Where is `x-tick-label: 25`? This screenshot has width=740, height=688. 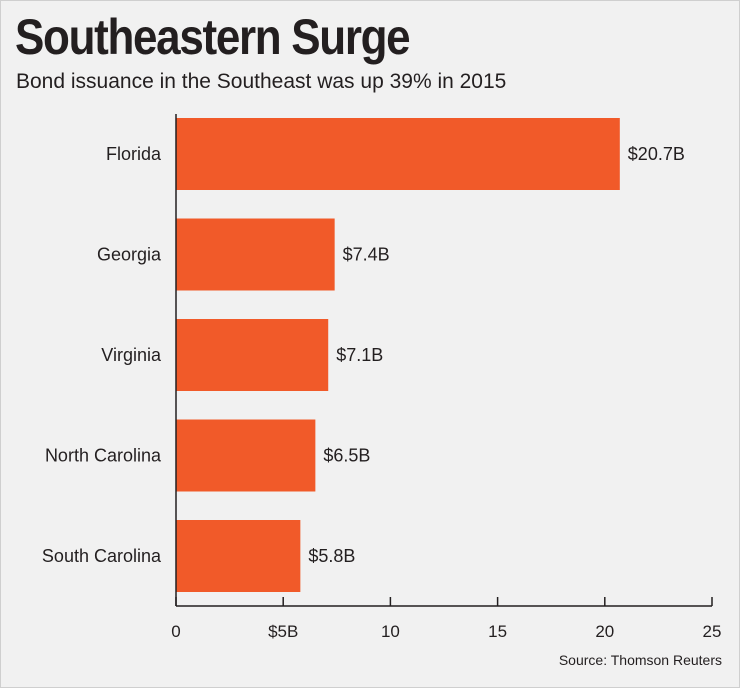 x-tick-label: 25 is located at coordinates (712, 631).